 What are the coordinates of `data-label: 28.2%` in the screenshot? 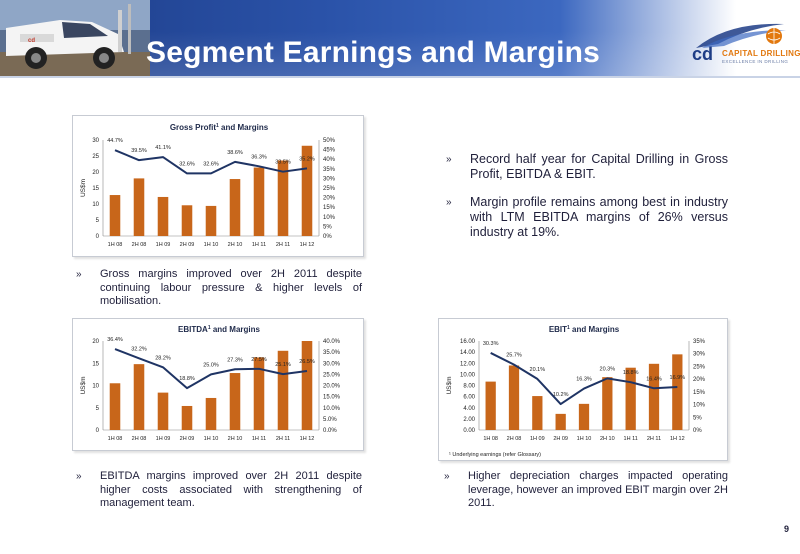 It's located at (163, 358).